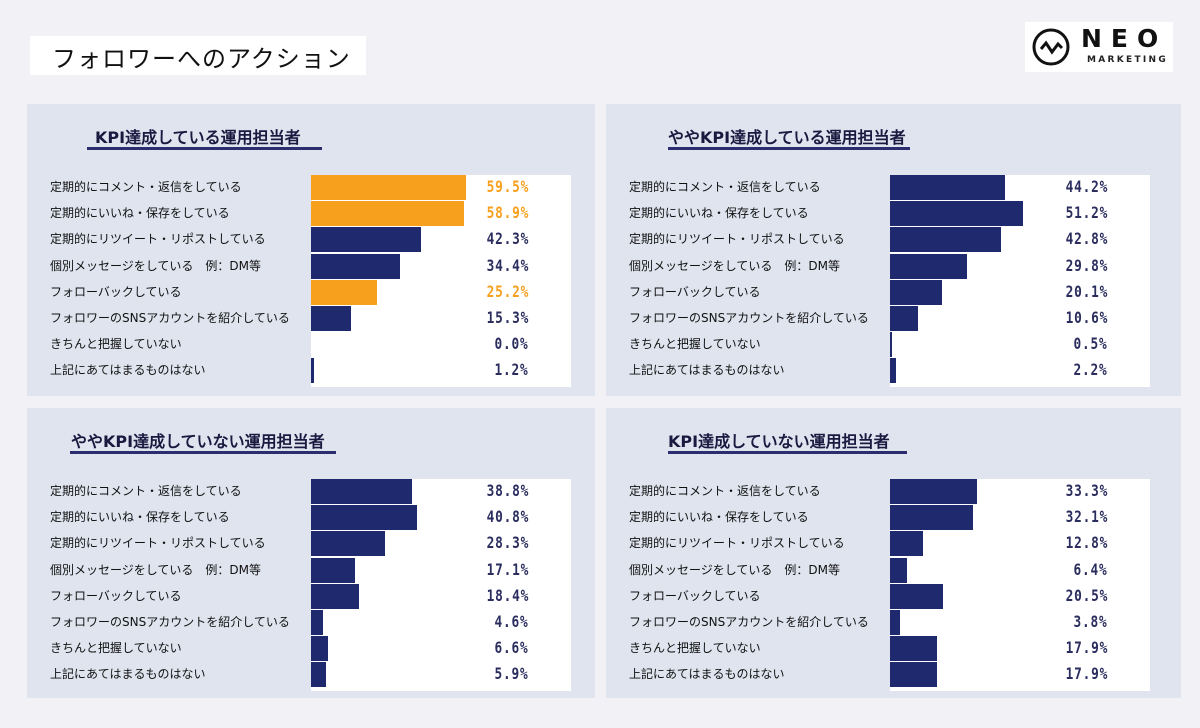 The height and width of the screenshot is (728, 1200). What do you see at coordinates (1090, 370) in the screenshot?
I see `data-label: 2.2%` at bounding box center [1090, 370].